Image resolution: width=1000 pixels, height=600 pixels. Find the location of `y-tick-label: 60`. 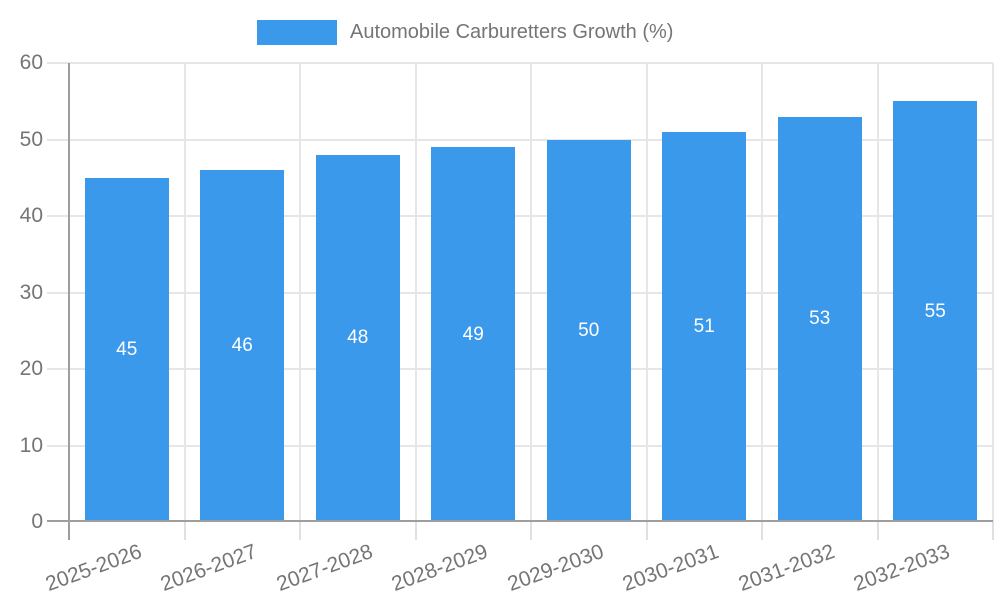

y-tick-label: 60 is located at coordinates (31, 62).